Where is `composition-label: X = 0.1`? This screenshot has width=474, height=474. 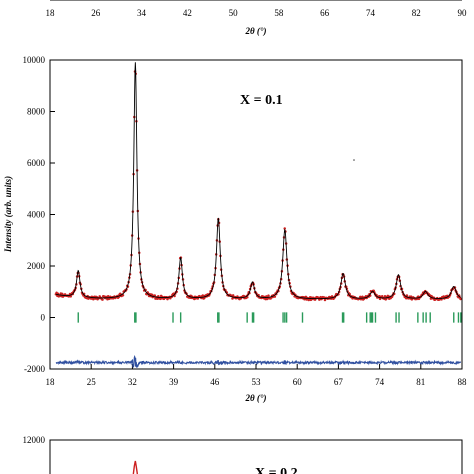
composition-label: X = 0.1 is located at coordinates (261, 100).